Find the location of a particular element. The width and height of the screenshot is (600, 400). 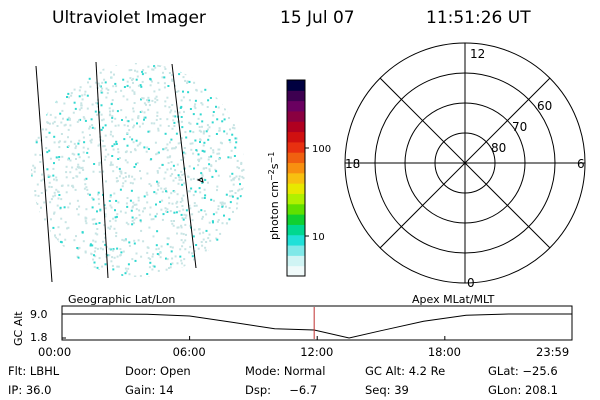

left-panel-caption: Geographic Lat/Lon is located at coordinates (121, 299).